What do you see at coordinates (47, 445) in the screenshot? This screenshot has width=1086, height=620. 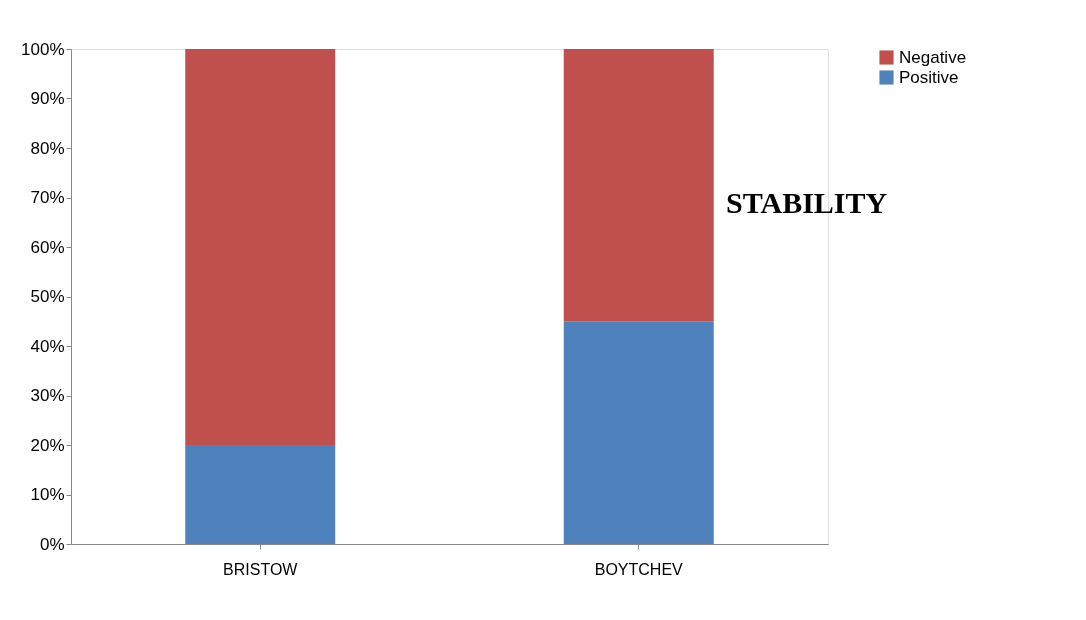 I see `y-tick-label: 20%` at bounding box center [47, 445].